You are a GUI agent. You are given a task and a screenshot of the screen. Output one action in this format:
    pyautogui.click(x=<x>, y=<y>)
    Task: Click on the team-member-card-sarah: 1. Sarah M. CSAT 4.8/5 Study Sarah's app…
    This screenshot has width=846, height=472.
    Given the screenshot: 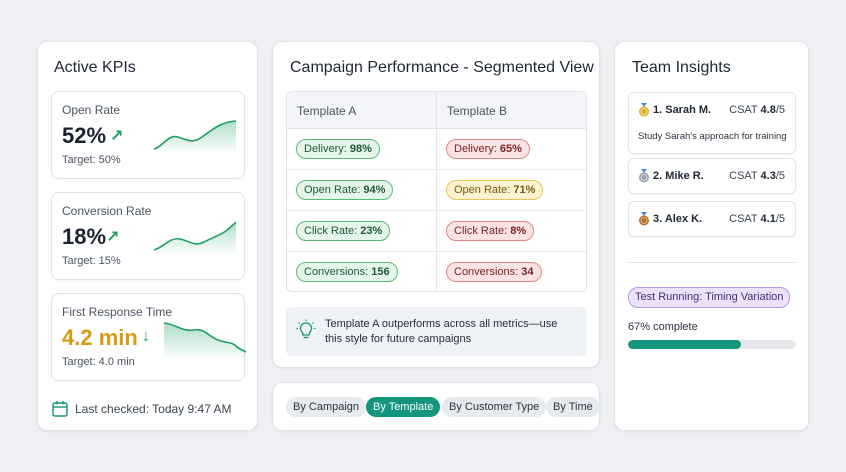 What is the action you would take?
    pyautogui.click(x=712, y=123)
    